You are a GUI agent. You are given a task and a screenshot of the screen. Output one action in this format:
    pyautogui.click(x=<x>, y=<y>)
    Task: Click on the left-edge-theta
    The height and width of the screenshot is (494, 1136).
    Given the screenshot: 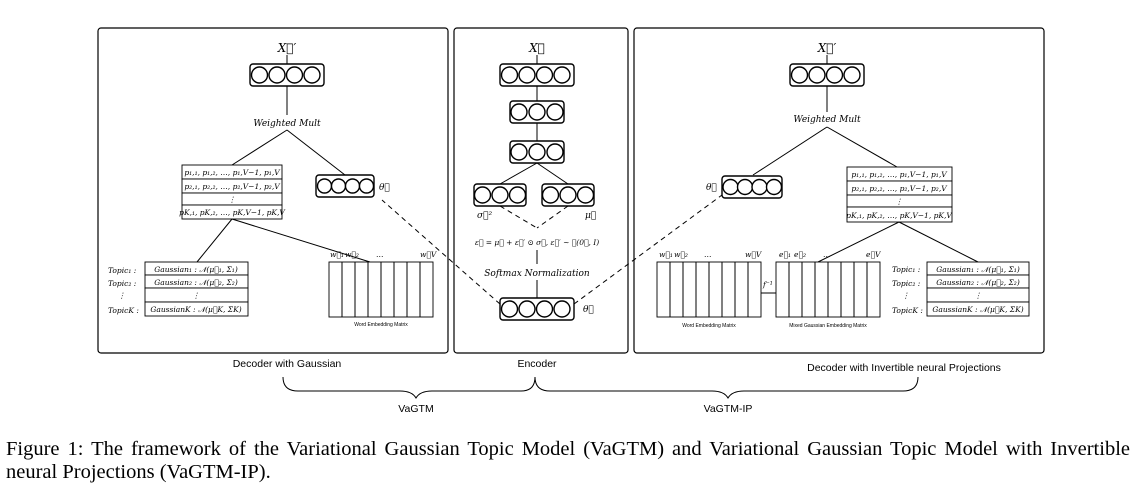 What is the action you would take?
    pyautogui.click(x=316, y=152)
    